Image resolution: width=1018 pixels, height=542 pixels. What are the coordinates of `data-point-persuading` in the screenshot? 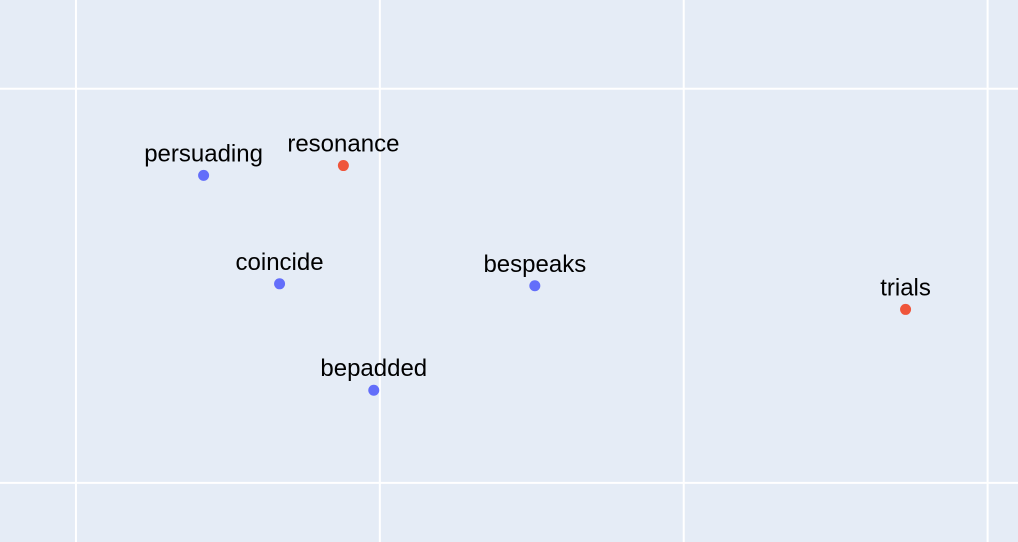 It's located at (204, 175).